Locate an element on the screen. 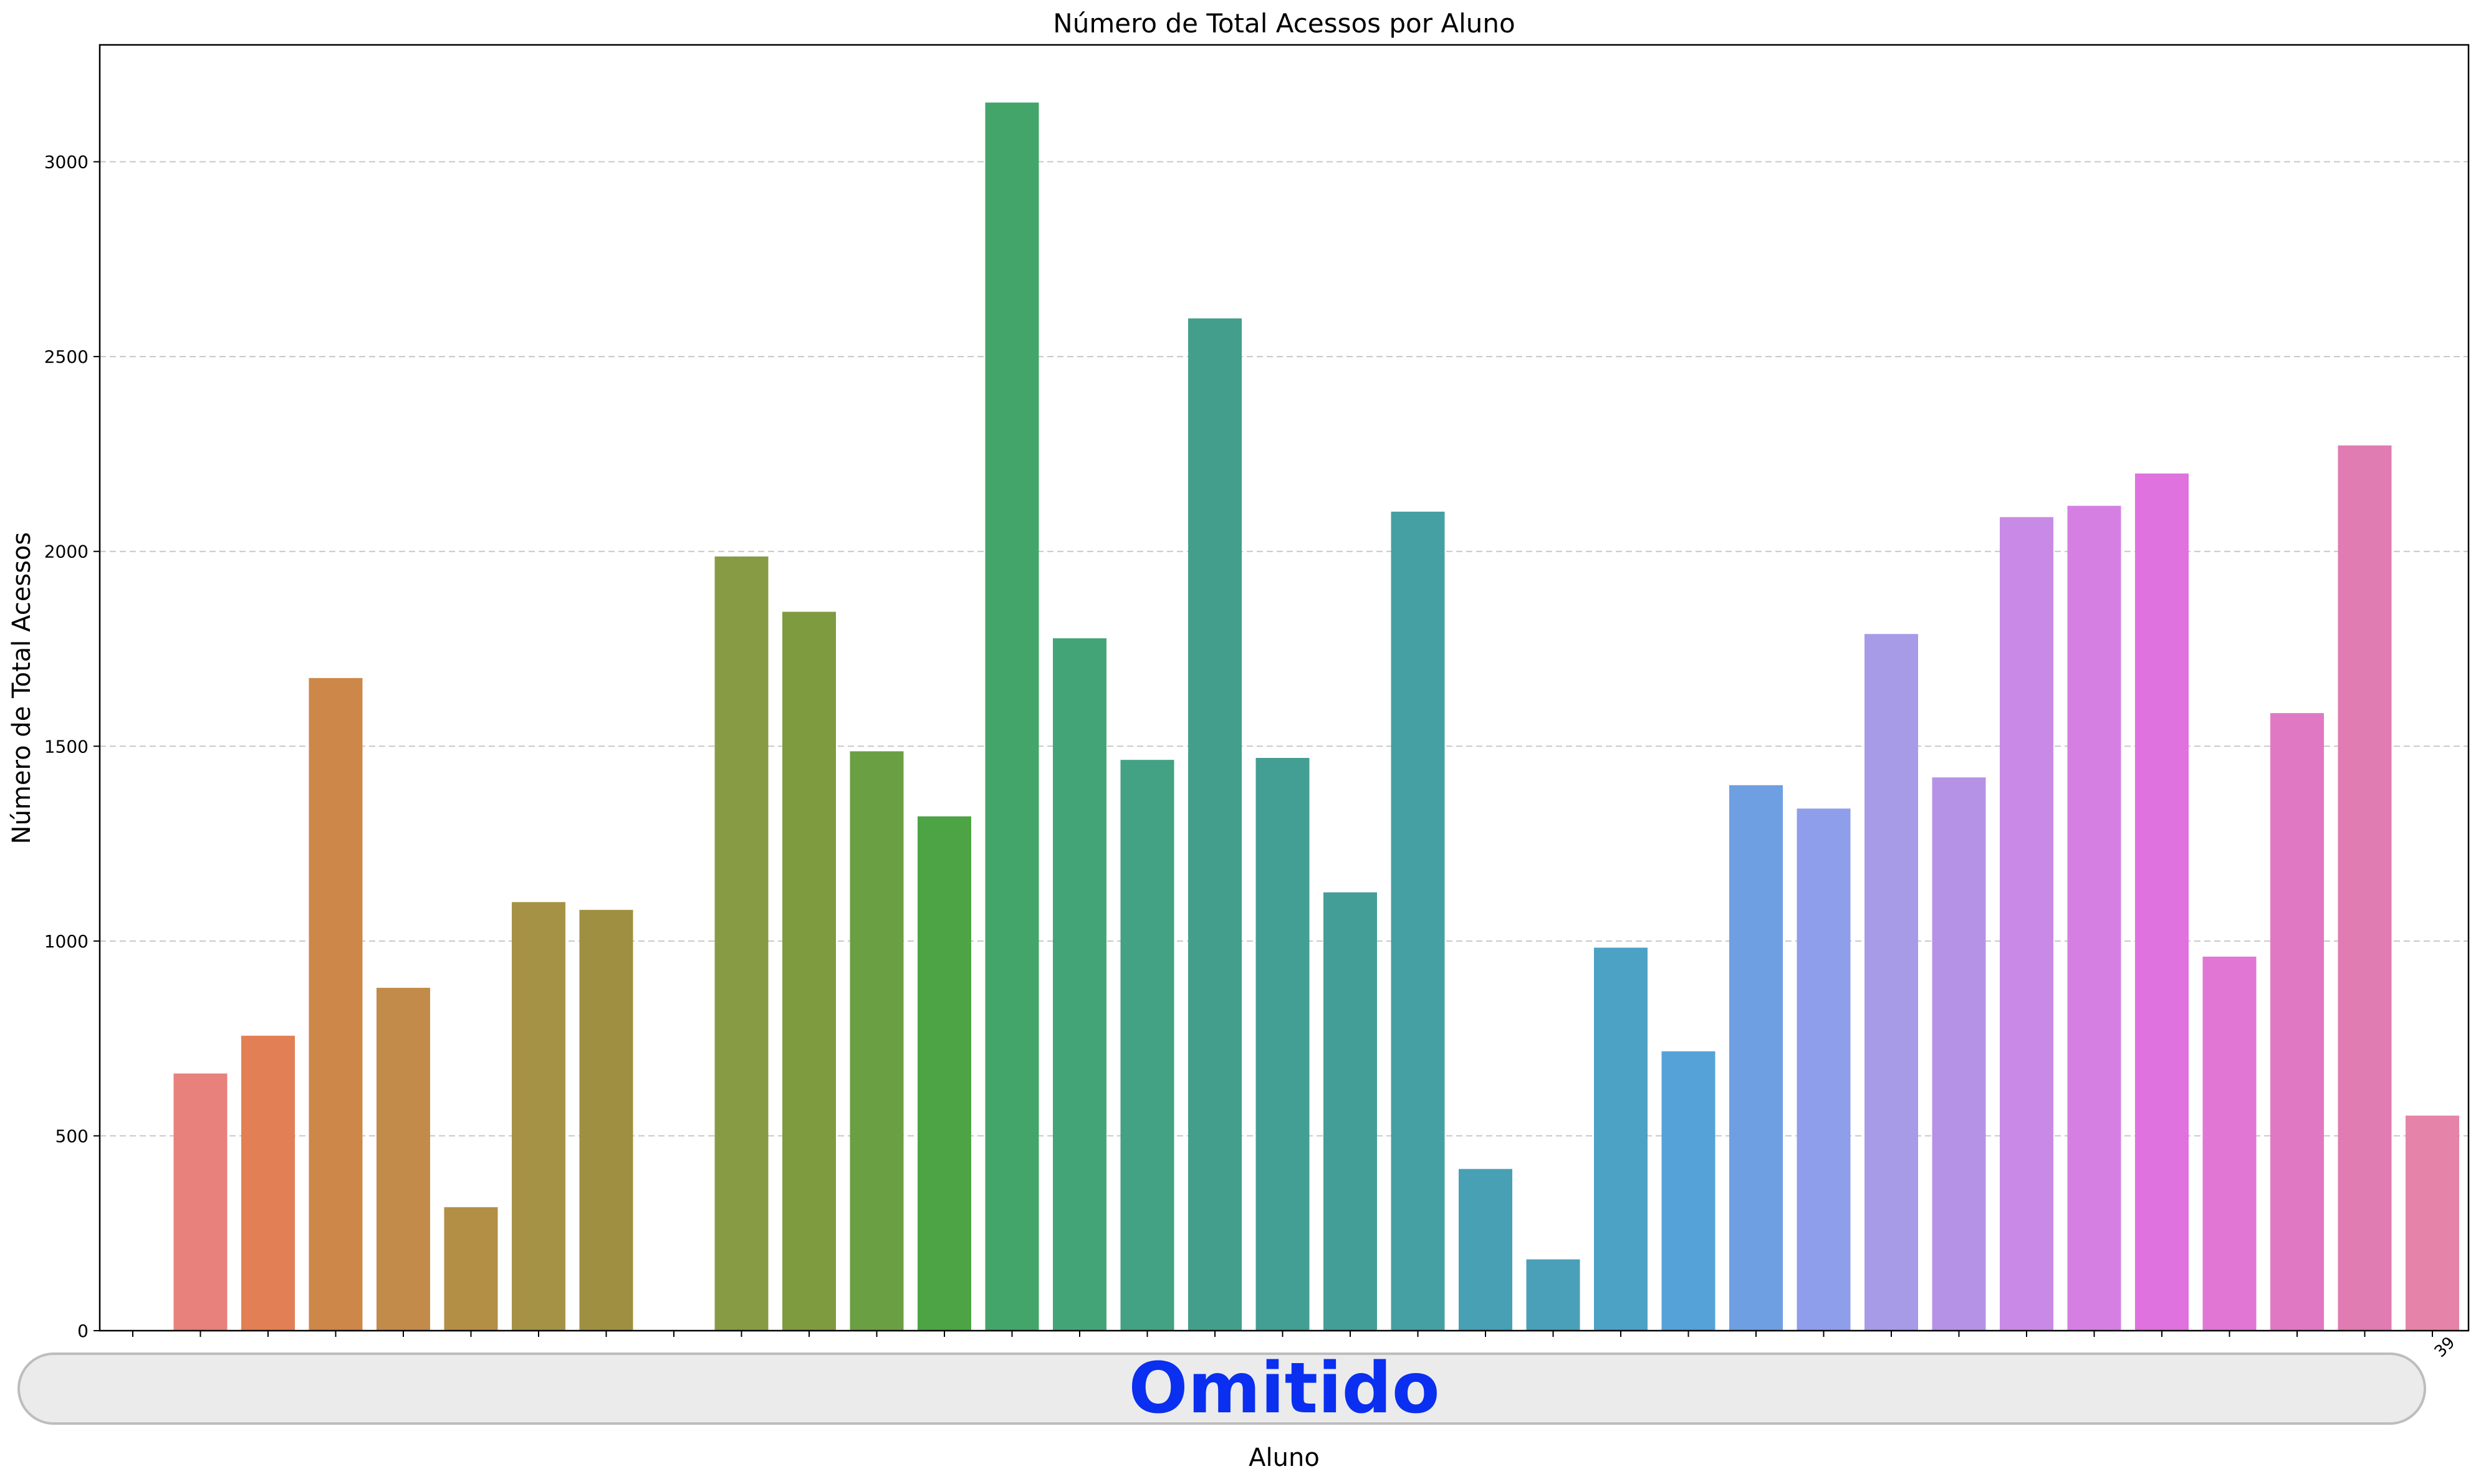 The width and height of the screenshot is (2481, 1484). chart-title: Número de Total Acessos por Aluno is located at coordinates (1284, 23).